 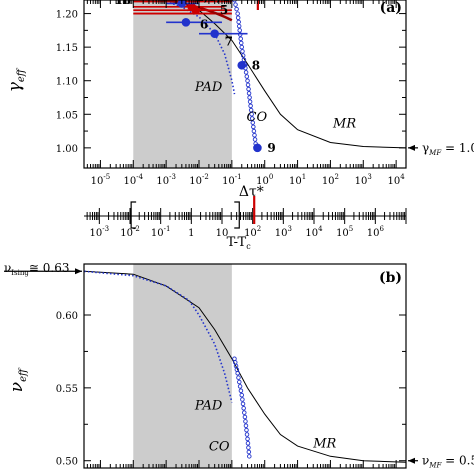 I want to click on y-tick-label: 0.60, so click(x=67, y=316).